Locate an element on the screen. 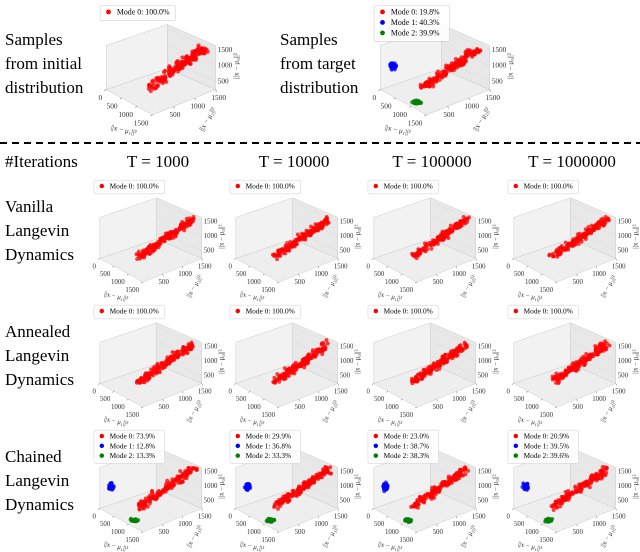 This screenshot has width=640, height=552. legend-label: Mode 0: 100.0% is located at coordinates (134, 310).